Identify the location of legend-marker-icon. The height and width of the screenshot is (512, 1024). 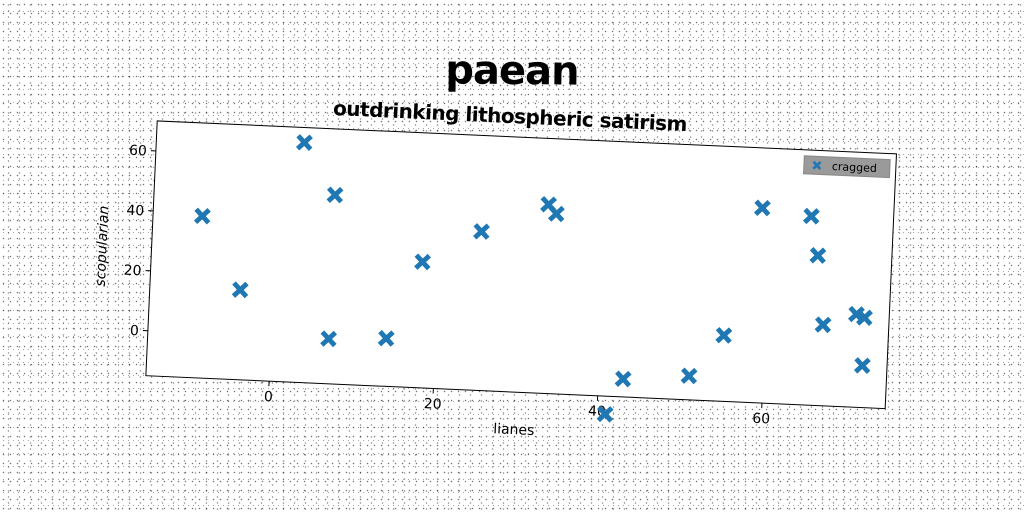
(817, 165).